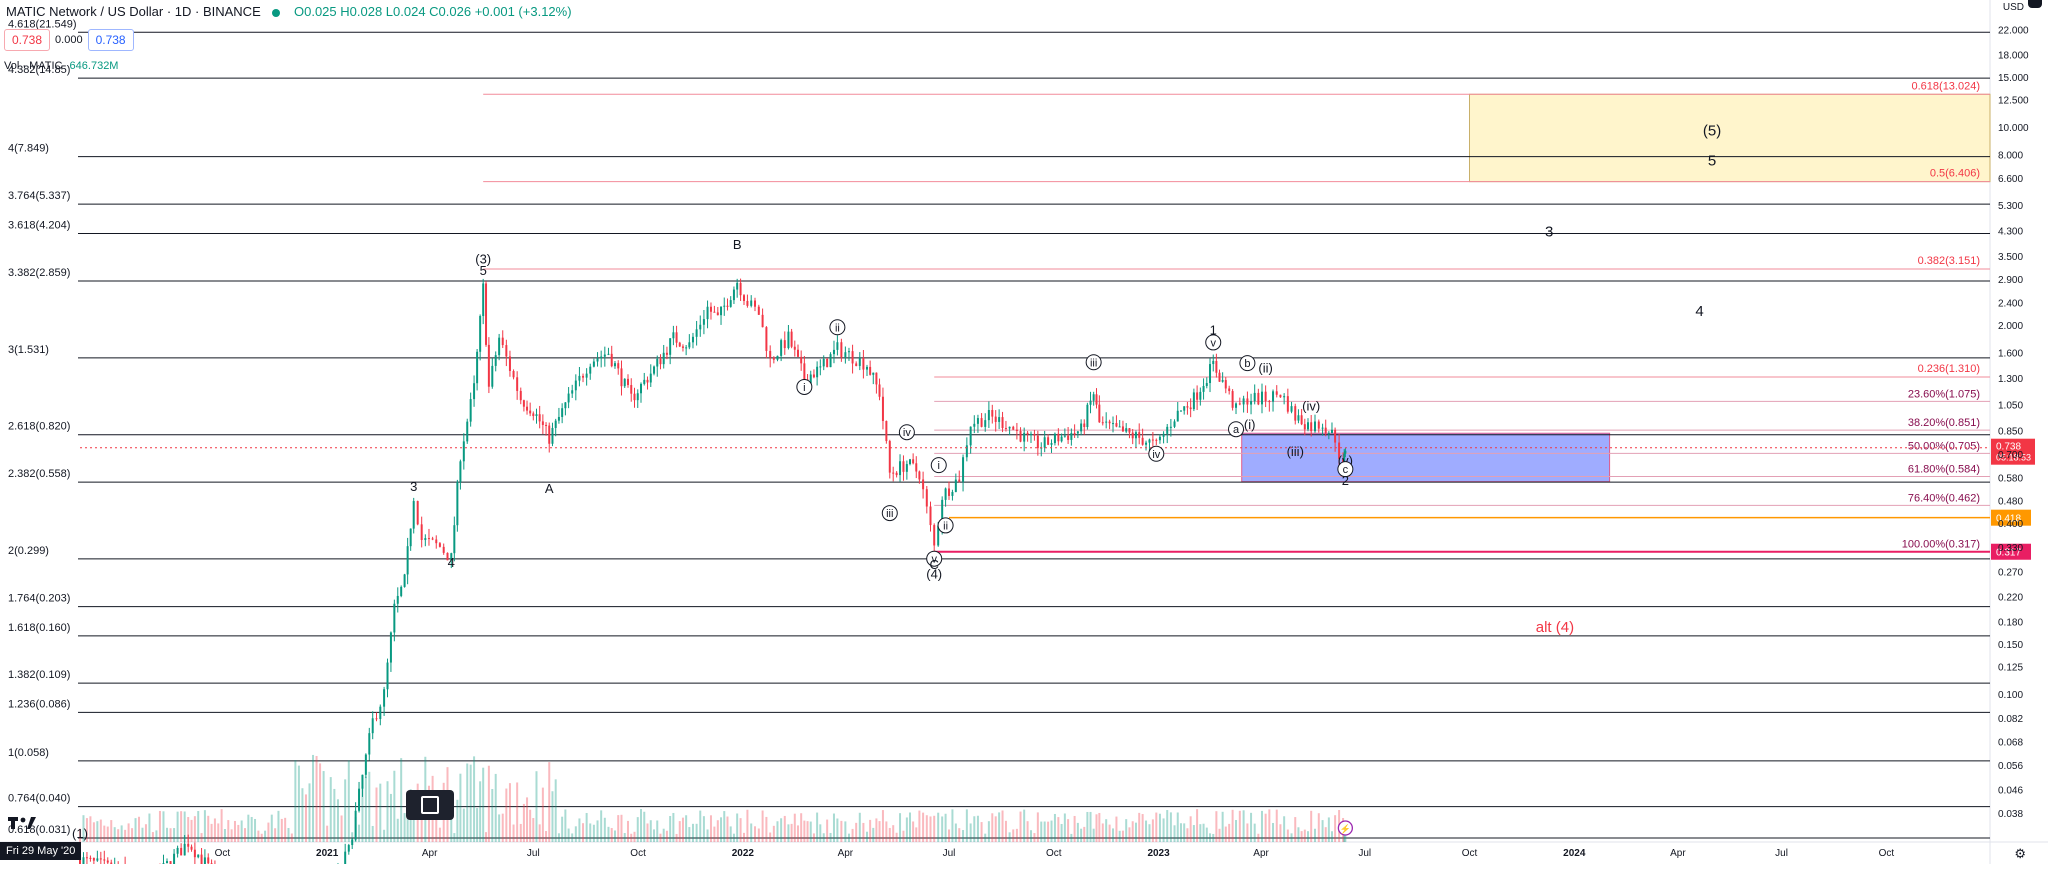 This screenshot has width=2048, height=869. Describe the element at coordinates (110, 40) in the screenshot. I see `buy-button: 0.738` at that location.